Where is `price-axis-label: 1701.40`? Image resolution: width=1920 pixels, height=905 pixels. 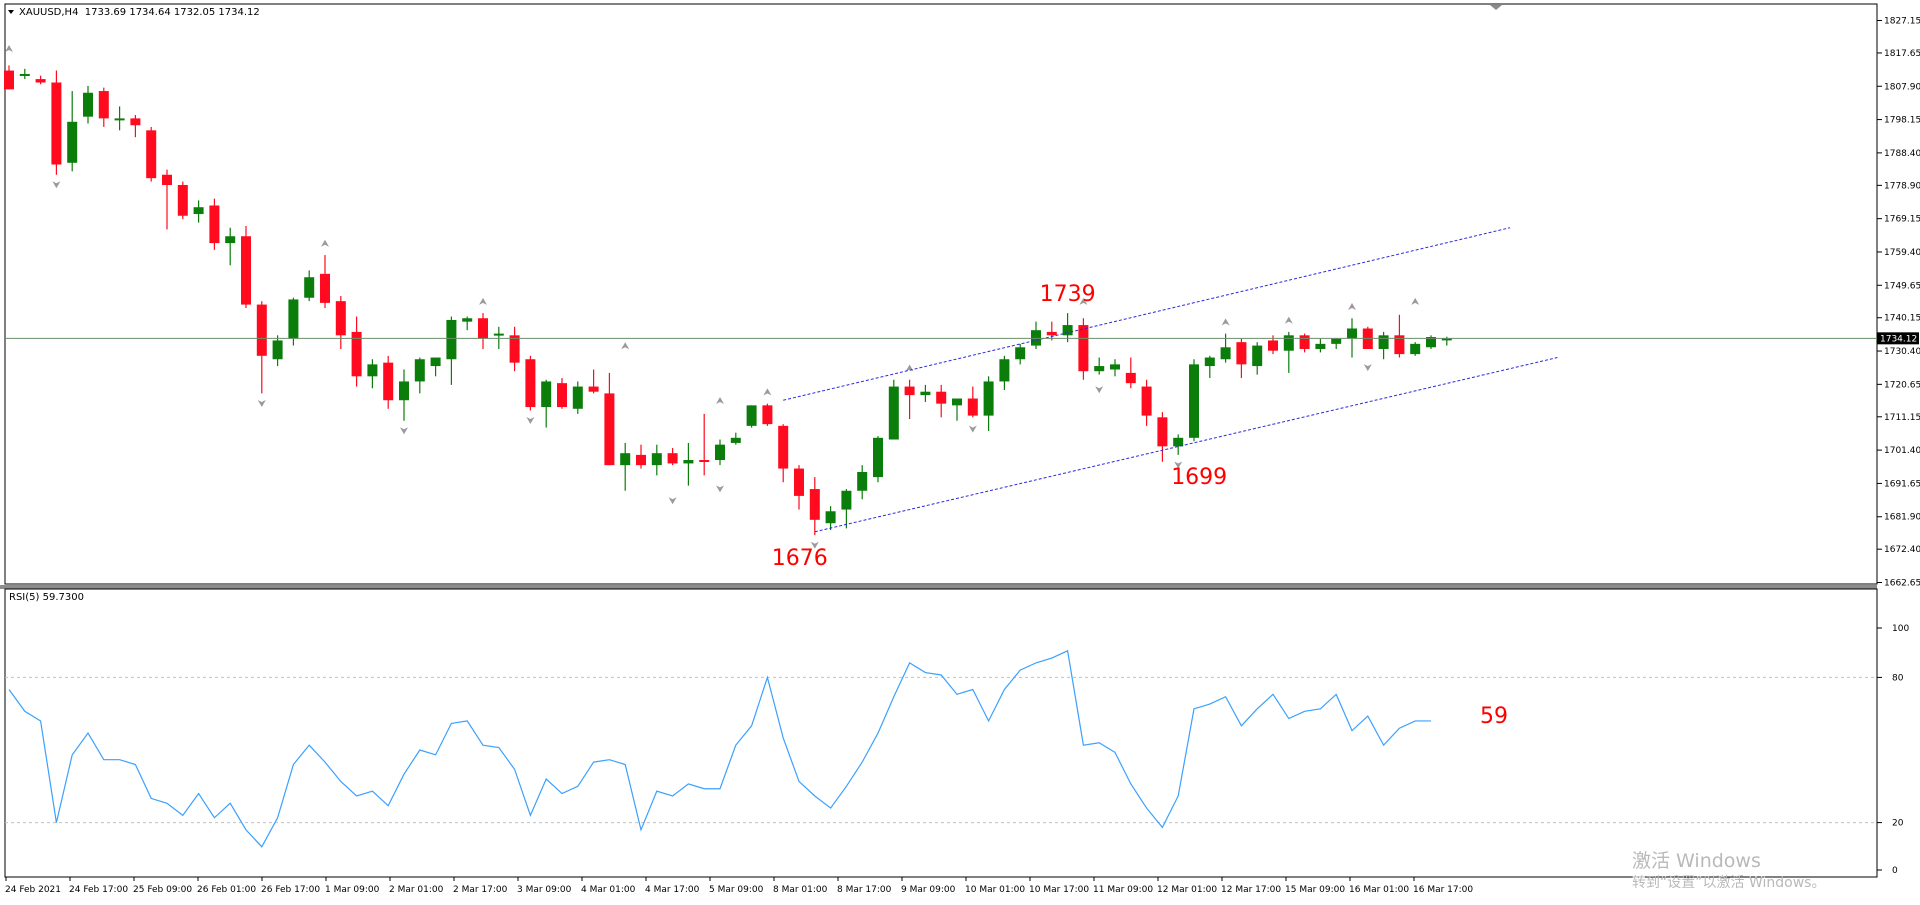
price-axis-label: 1701.40 is located at coordinates (1902, 451).